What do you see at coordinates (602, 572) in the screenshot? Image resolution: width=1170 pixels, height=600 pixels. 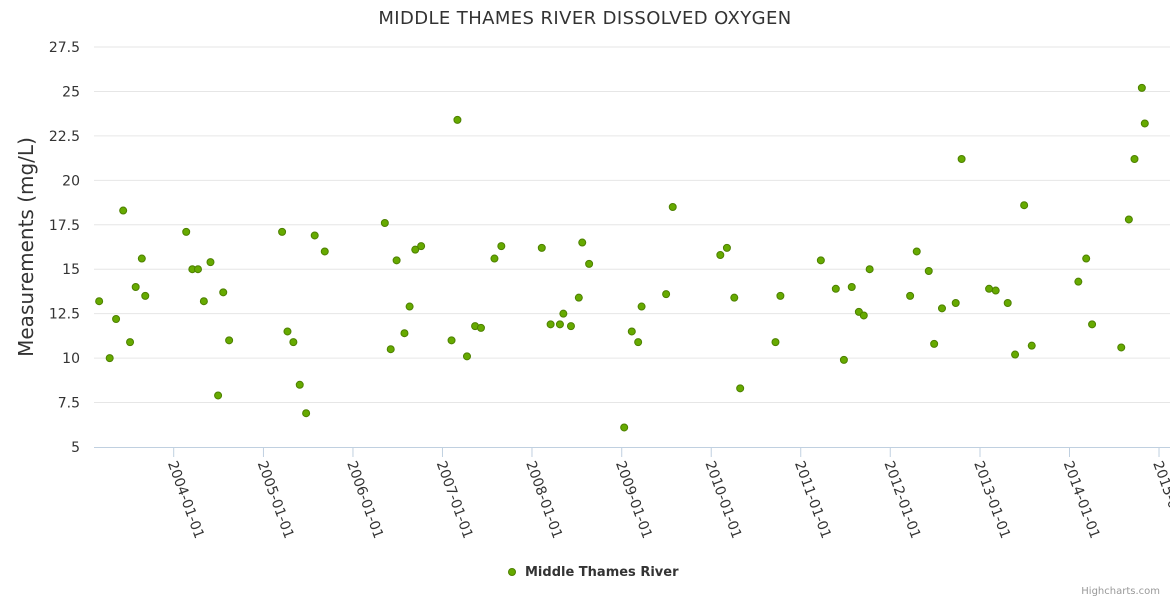 I see `legend-label: Middle Thames River` at bounding box center [602, 572].